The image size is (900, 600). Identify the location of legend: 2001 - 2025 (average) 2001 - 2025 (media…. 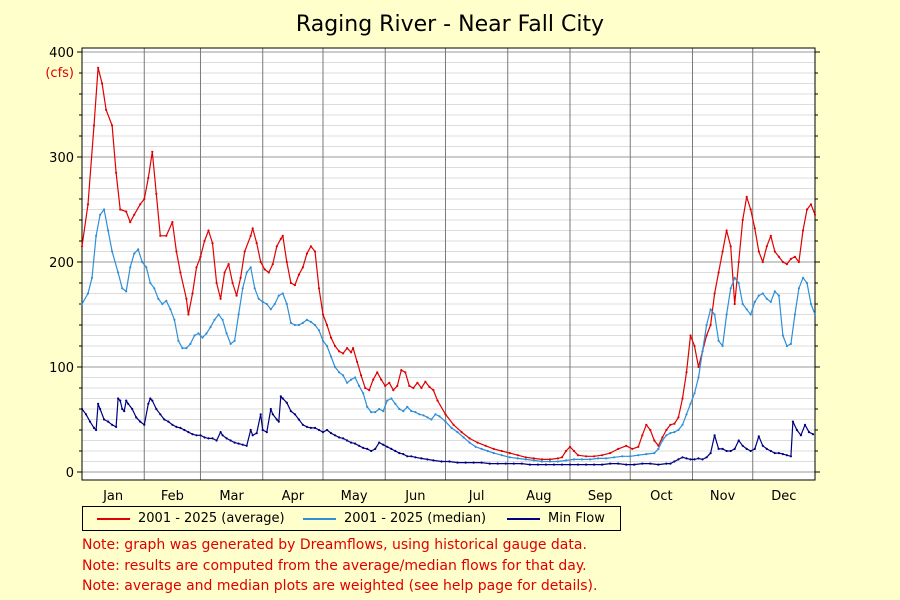
(351, 518).